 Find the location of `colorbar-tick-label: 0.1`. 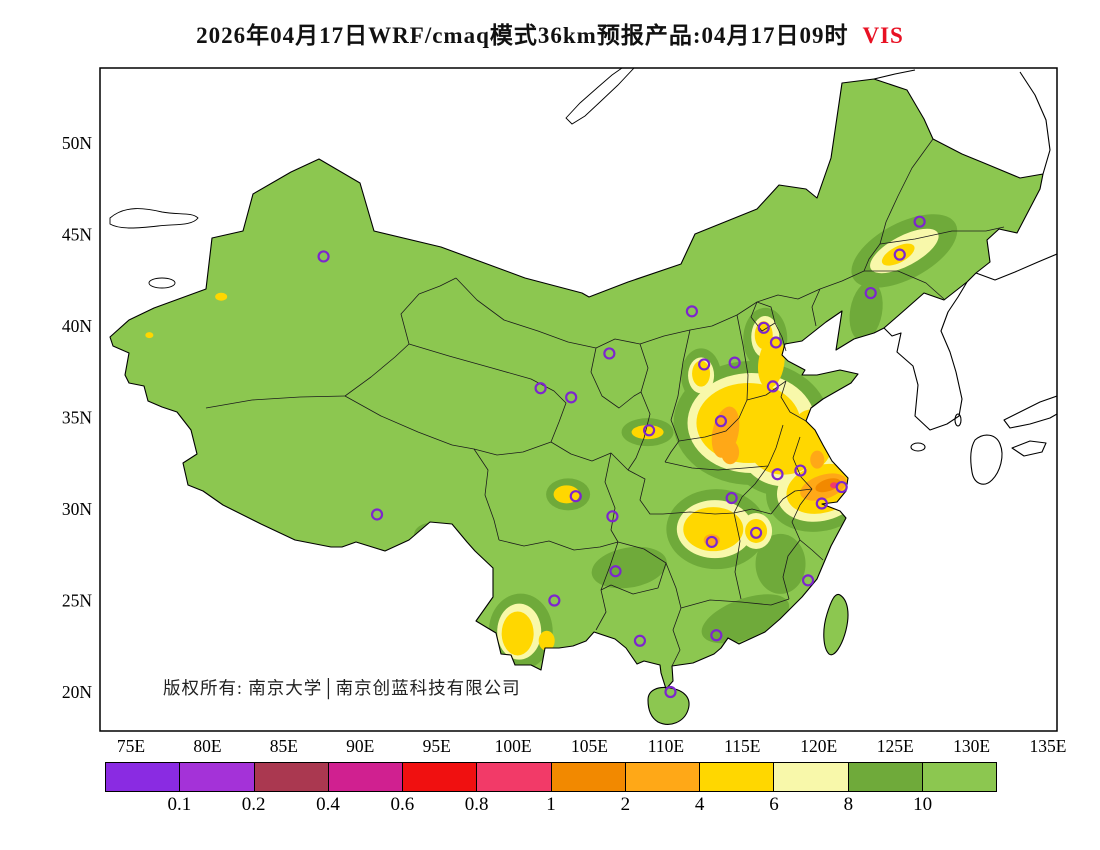

colorbar-tick-label: 0.1 is located at coordinates (179, 804).